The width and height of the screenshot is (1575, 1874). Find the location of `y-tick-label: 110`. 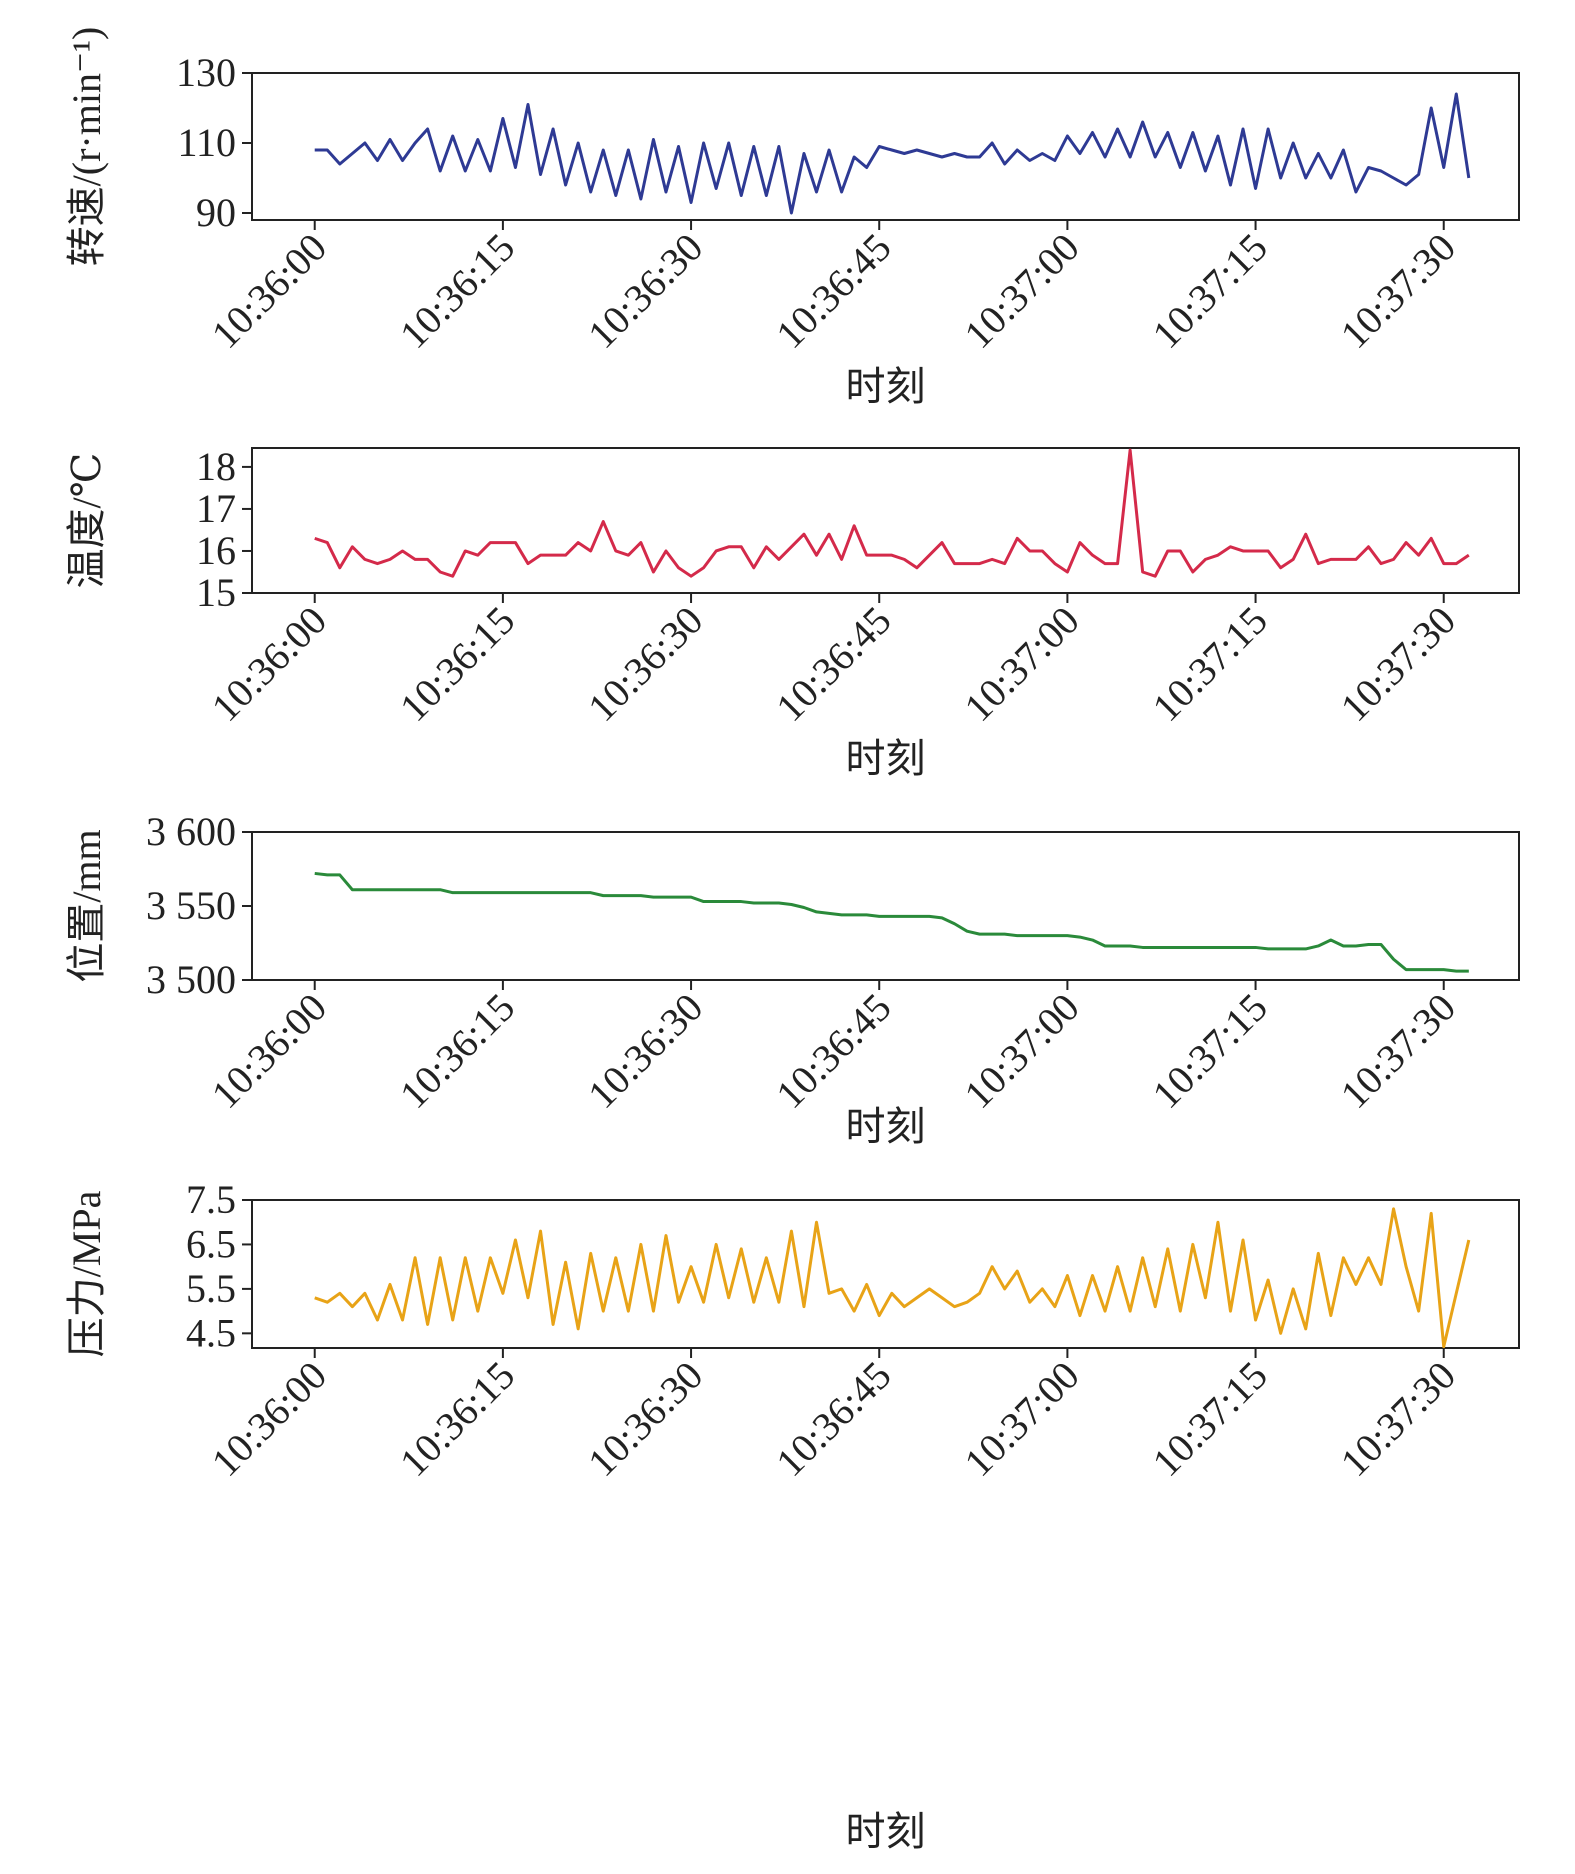

y-tick-label: 110 is located at coordinates (206, 142).